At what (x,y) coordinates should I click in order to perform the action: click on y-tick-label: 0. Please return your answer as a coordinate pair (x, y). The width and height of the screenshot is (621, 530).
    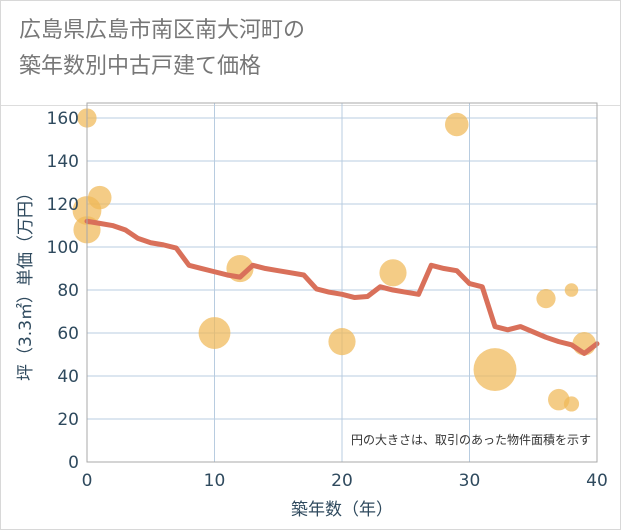
    Looking at the image, I should click on (73, 463).